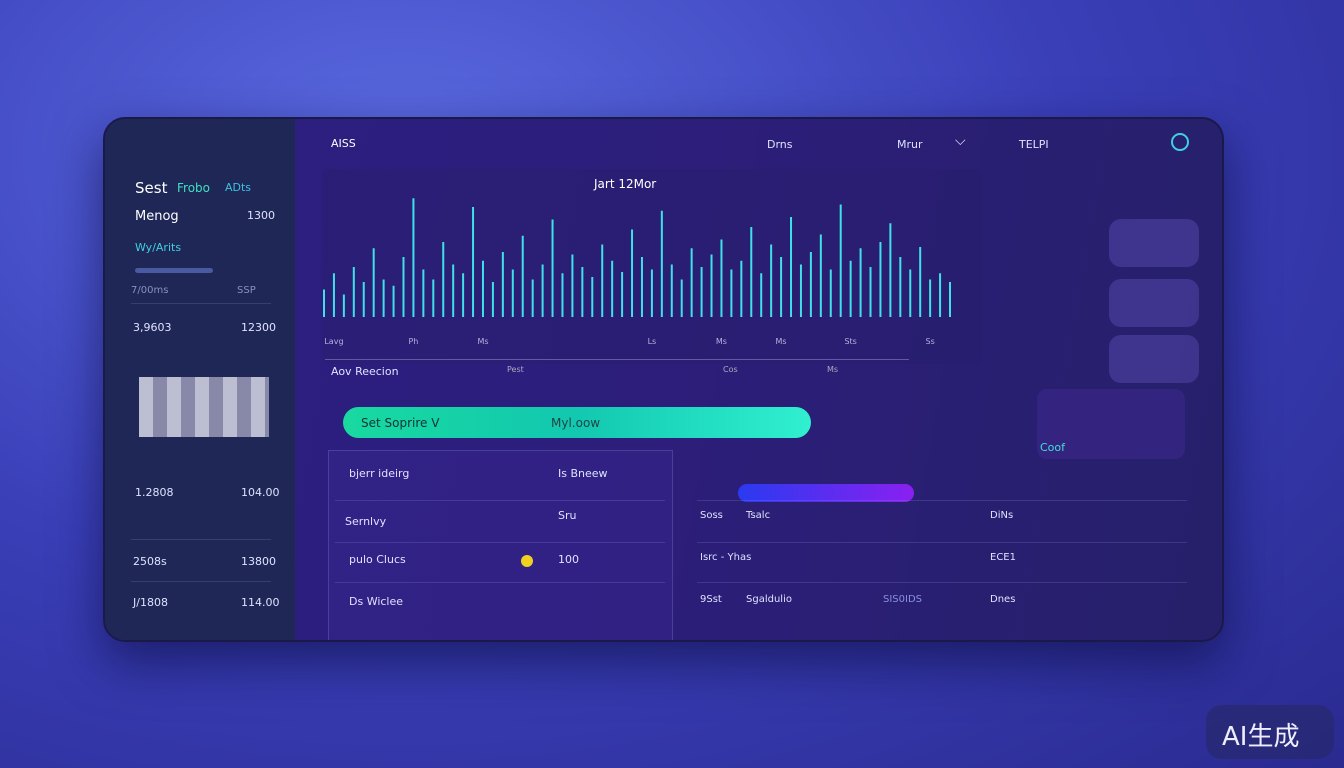  I want to click on list-item: Ds Wiclee, so click(376, 601).